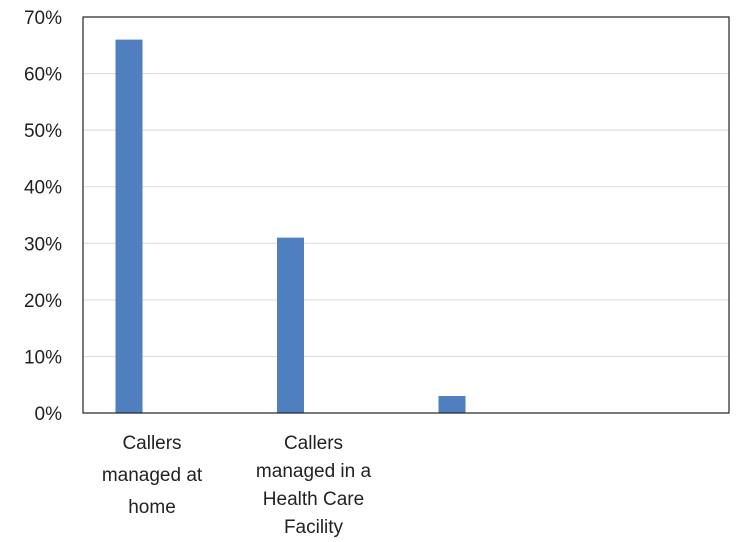 This screenshot has height=542, width=739. Describe the element at coordinates (43, 216) in the screenshot. I see `y-axis-ticks: 0% 10% 20% 30% 40% 50% 60% 70%` at that location.